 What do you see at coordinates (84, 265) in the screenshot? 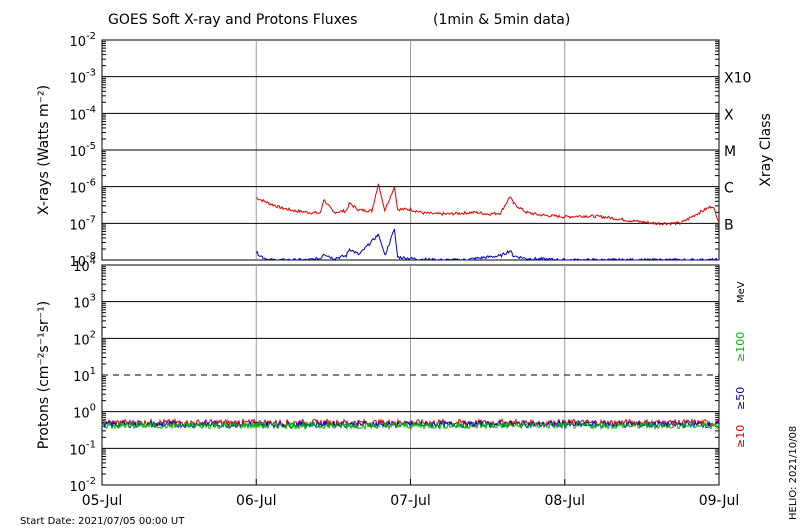
I see `proton-y-tick-label: 10⁴` at bounding box center [84, 265].